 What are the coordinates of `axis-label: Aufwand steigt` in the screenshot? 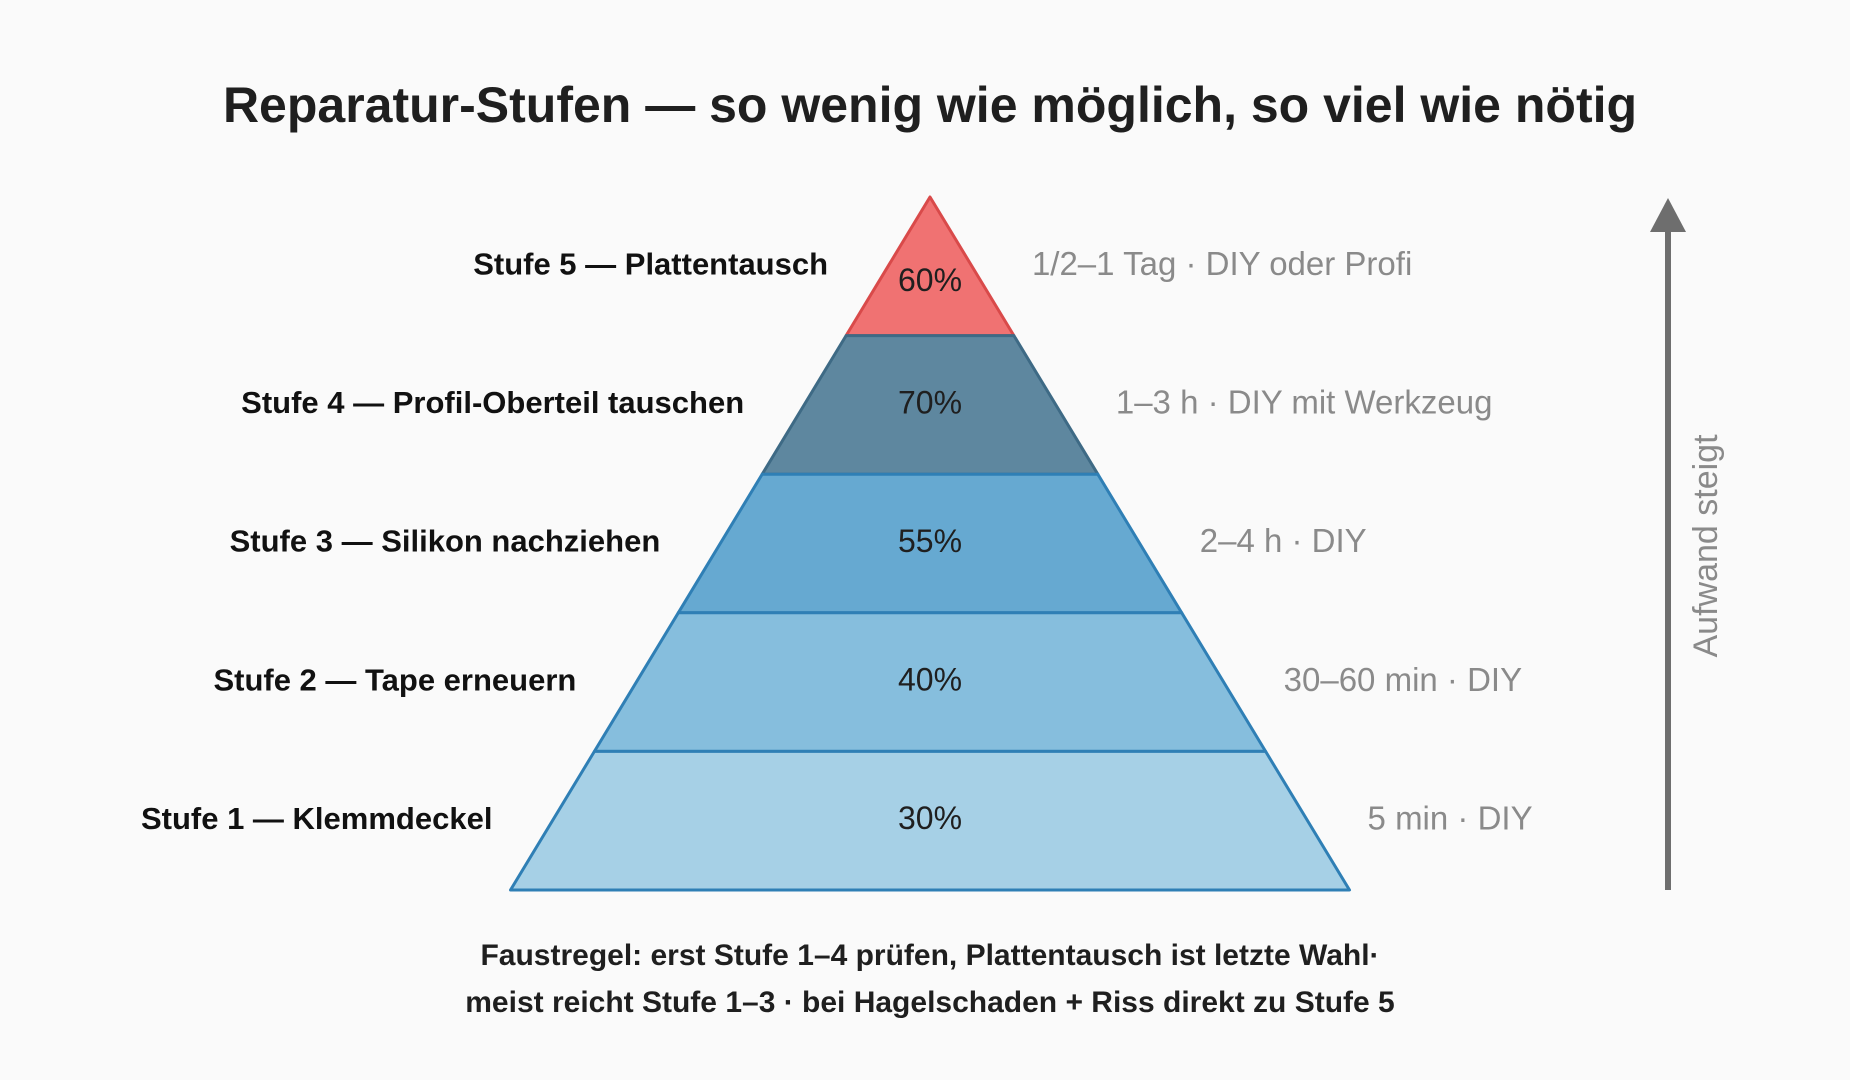 It's located at (1706, 546).